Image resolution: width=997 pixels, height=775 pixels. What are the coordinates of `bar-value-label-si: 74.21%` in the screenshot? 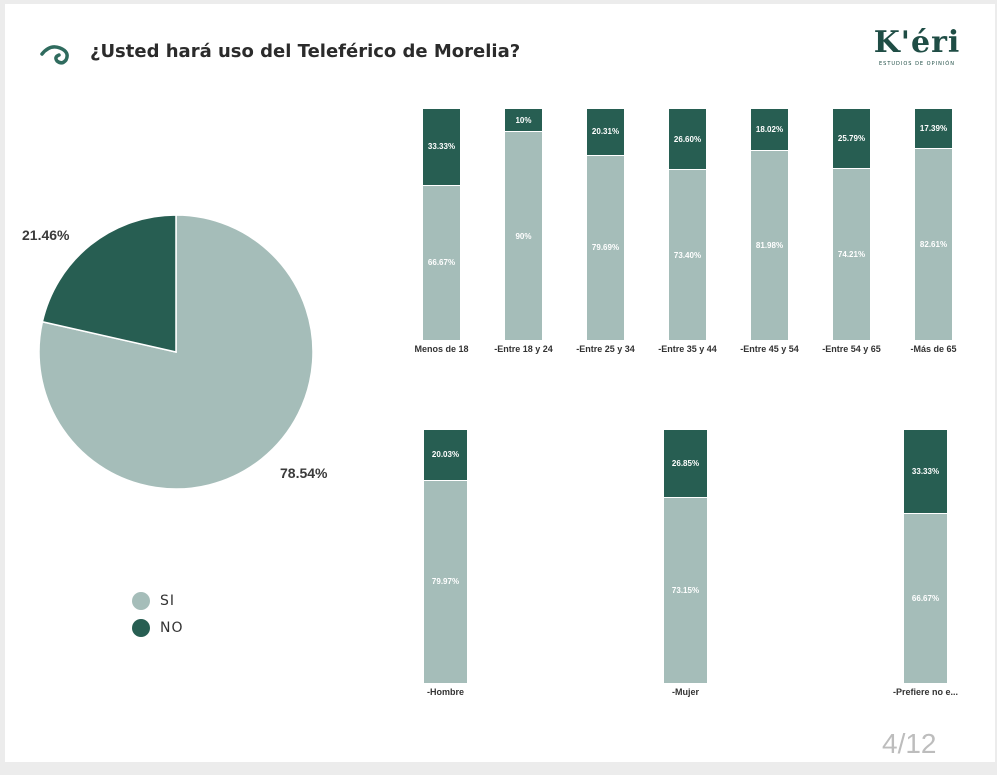 It's located at (851, 254).